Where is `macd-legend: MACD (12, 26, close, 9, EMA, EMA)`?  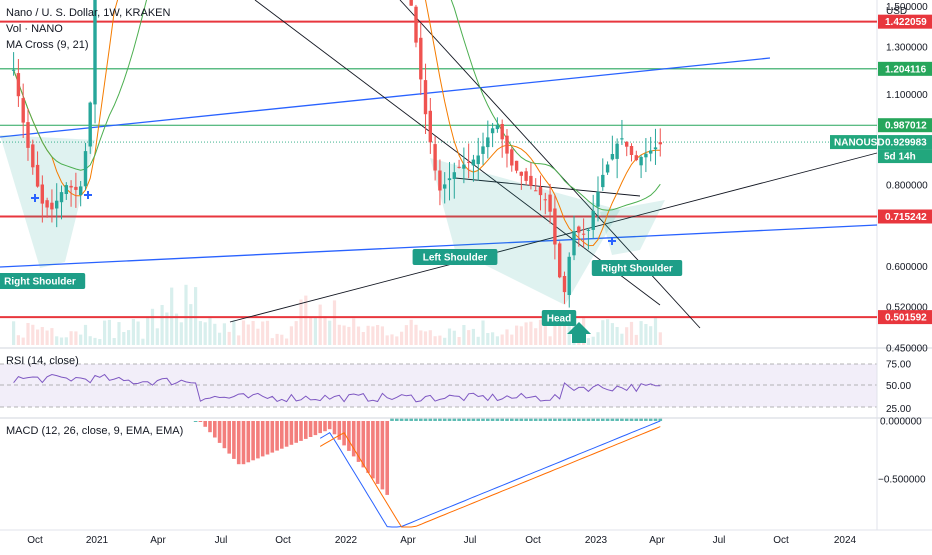
macd-legend: MACD (12, 26, close, 9, EMA, EMA) is located at coordinates (95, 431).